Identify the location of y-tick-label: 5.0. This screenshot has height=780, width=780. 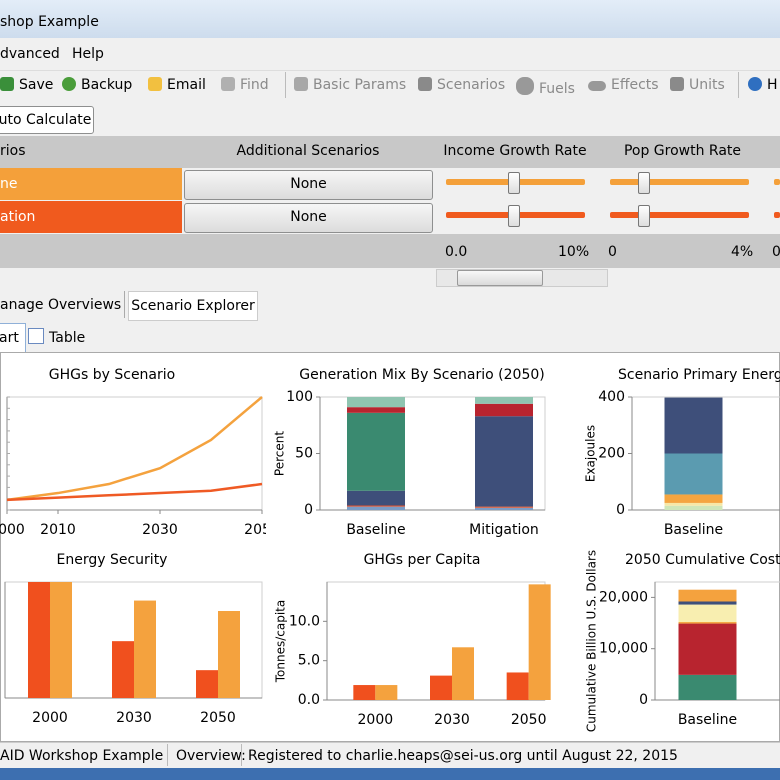
(309, 661).